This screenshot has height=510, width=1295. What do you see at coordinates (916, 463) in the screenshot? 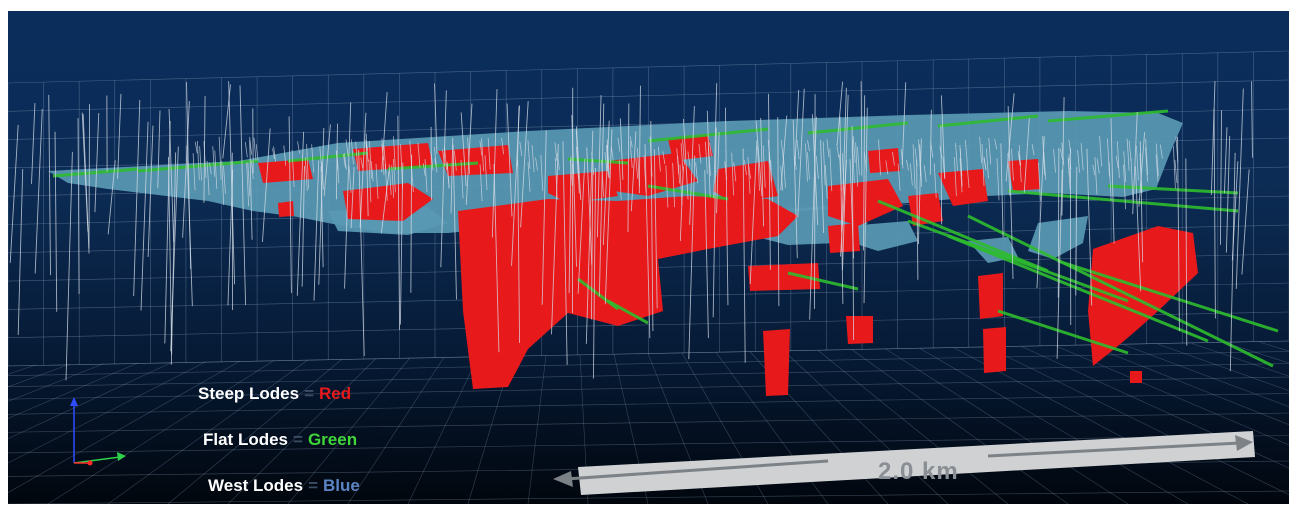
I see `scale-bar-band` at bounding box center [916, 463].